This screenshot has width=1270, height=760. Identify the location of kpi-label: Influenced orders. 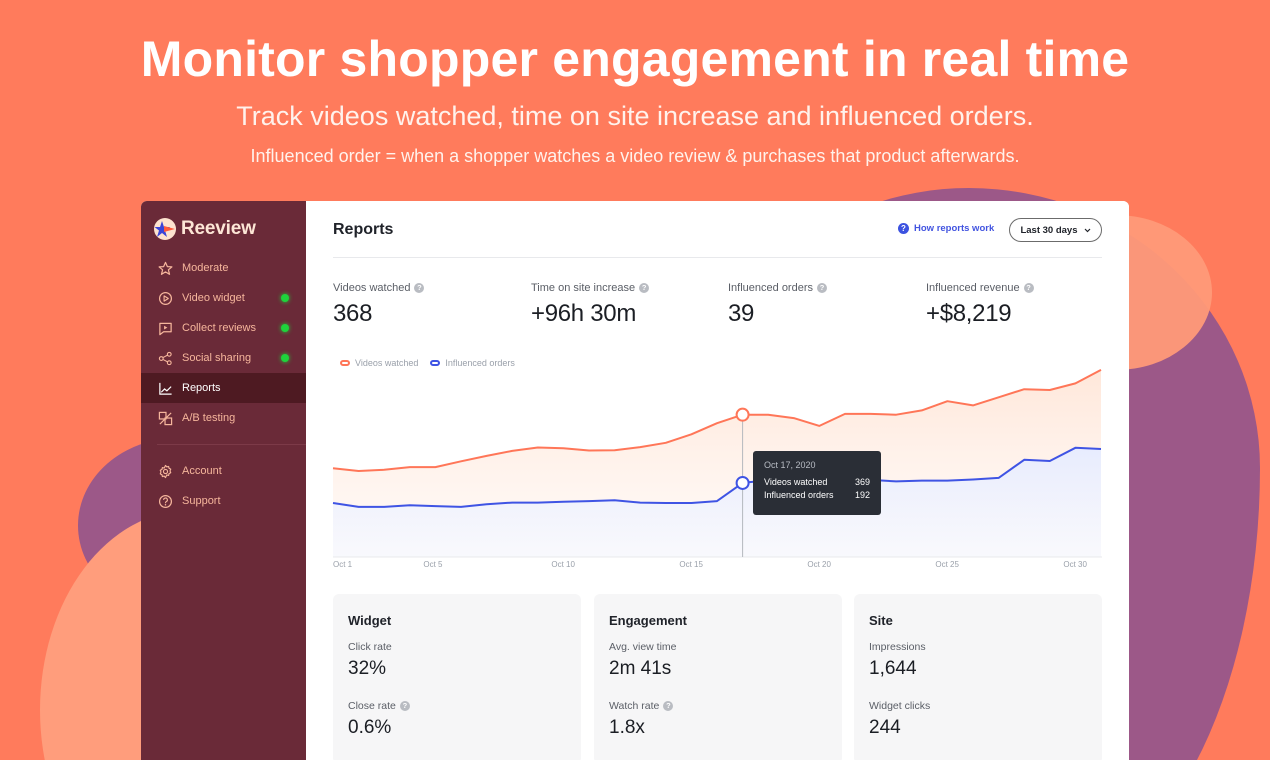
(770, 288).